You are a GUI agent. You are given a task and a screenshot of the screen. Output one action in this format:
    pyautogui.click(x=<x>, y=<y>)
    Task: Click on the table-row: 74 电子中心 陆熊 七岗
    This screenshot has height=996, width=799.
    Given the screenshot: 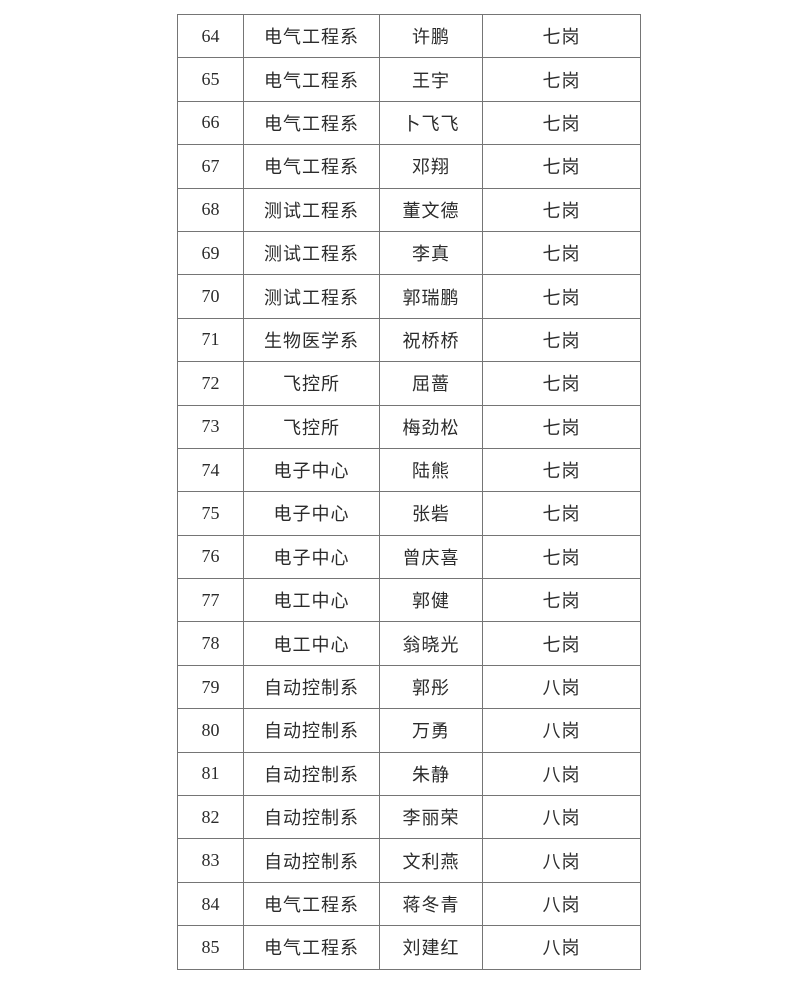 What is the action you would take?
    pyautogui.click(x=409, y=470)
    